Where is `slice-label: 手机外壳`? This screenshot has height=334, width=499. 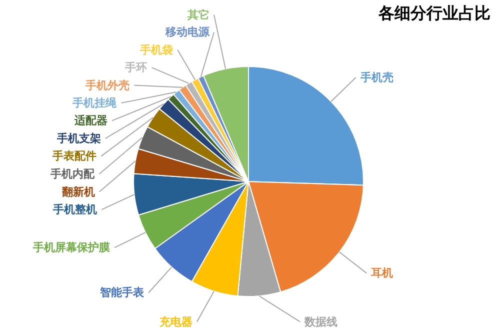
slice-label: 手机外壳 is located at coordinates (107, 85).